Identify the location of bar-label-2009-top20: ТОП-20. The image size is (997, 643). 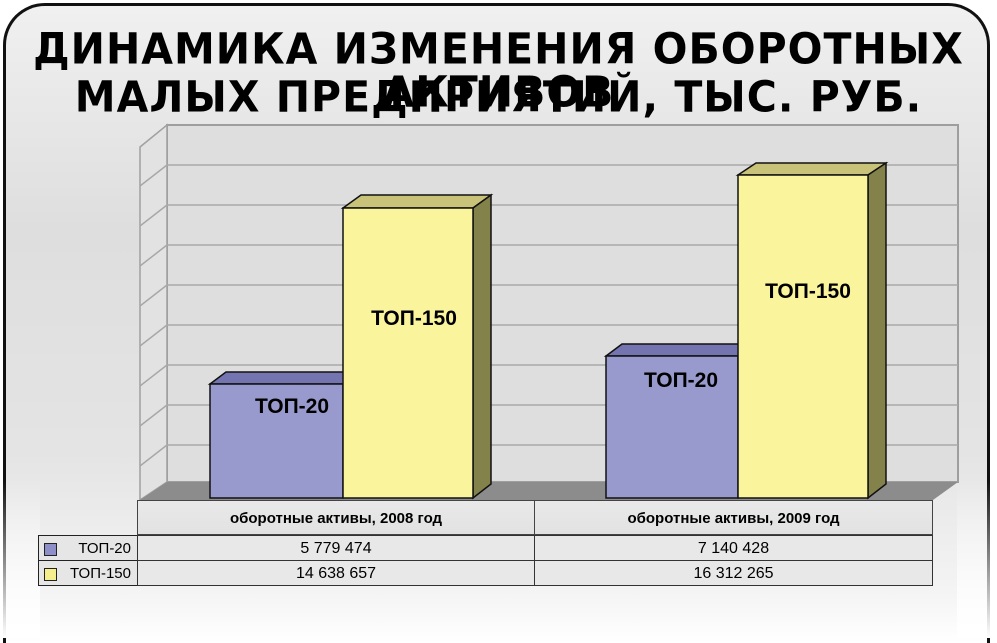
(681, 380).